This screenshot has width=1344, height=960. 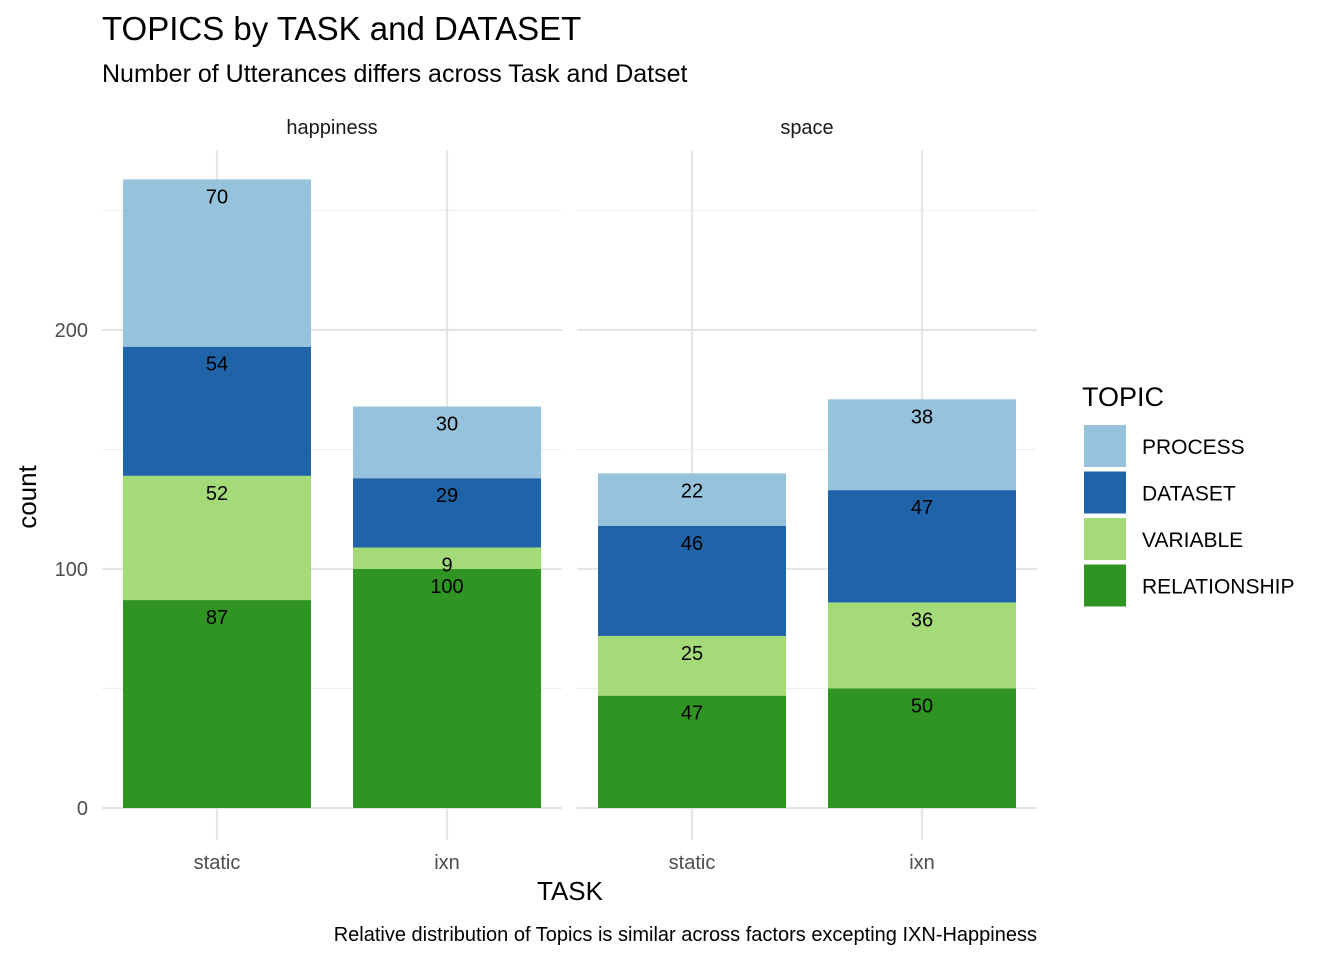 What do you see at coordinates (217, 618) in the screenshot?
I see `data-label: 87` at bounding box center [217, 618].